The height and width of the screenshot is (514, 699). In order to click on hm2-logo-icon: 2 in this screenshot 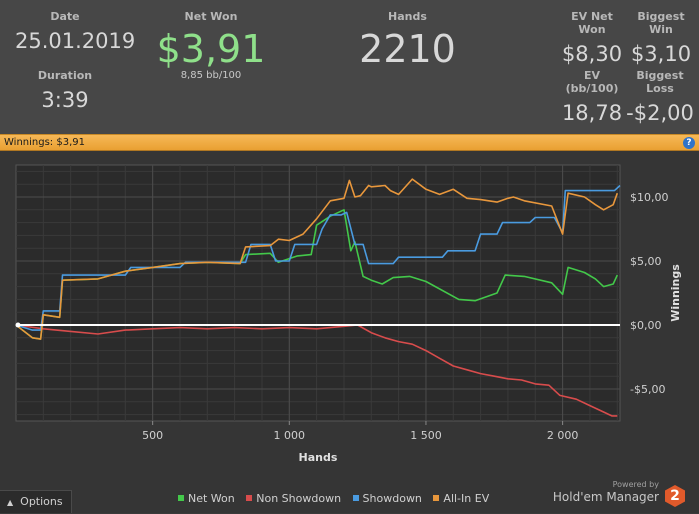, I will do `click(675, 496)`.